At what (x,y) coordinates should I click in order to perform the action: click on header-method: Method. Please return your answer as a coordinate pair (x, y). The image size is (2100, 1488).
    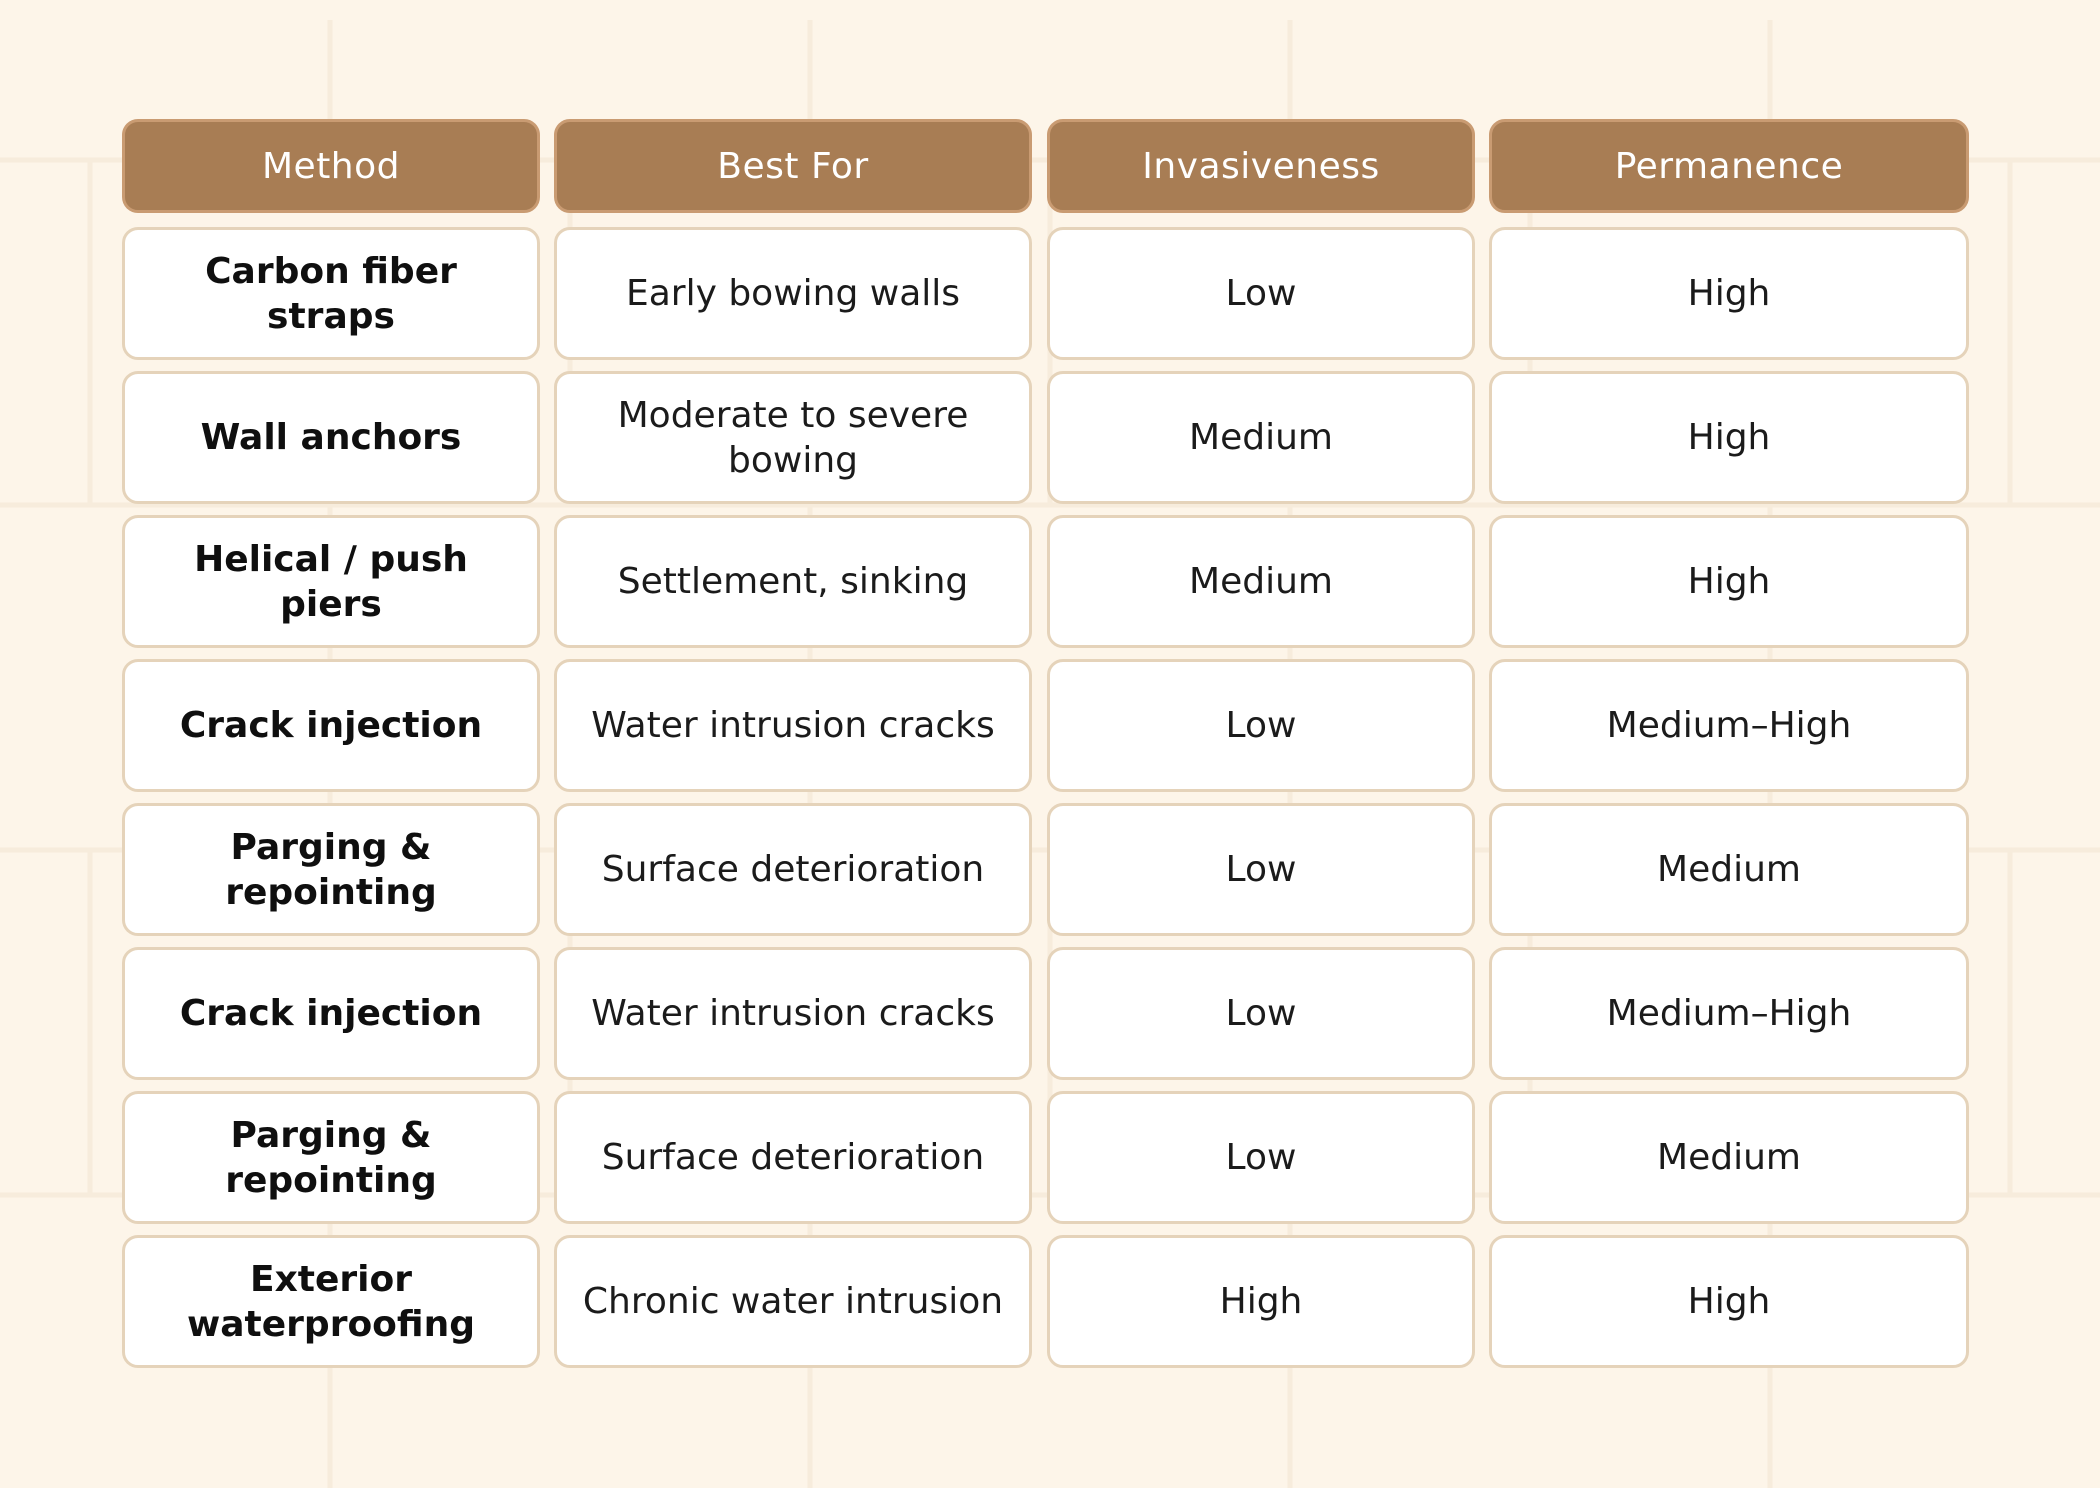
    Looking at the image, I should click on (331, 166).